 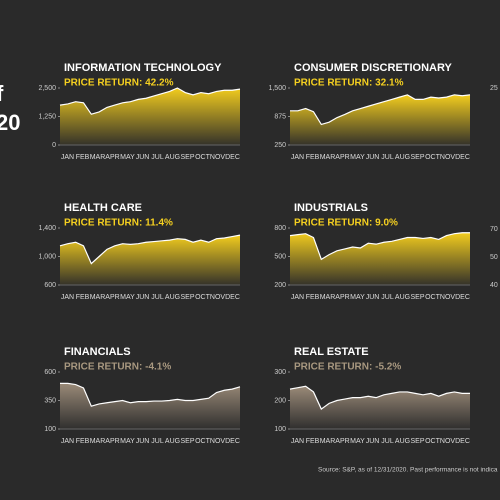 I want to click on y-tick-label: 500, so click(x=280, y=256).